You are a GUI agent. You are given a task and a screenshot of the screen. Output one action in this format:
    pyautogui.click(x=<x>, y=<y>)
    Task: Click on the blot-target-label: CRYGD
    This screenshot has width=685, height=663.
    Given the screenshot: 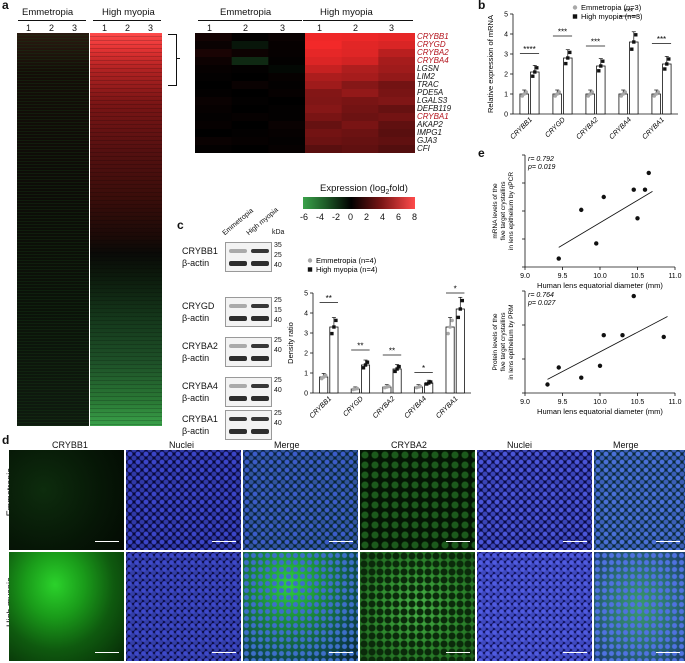 What is the action you would take?
    pyautogui.click(x=198, y=306)
    